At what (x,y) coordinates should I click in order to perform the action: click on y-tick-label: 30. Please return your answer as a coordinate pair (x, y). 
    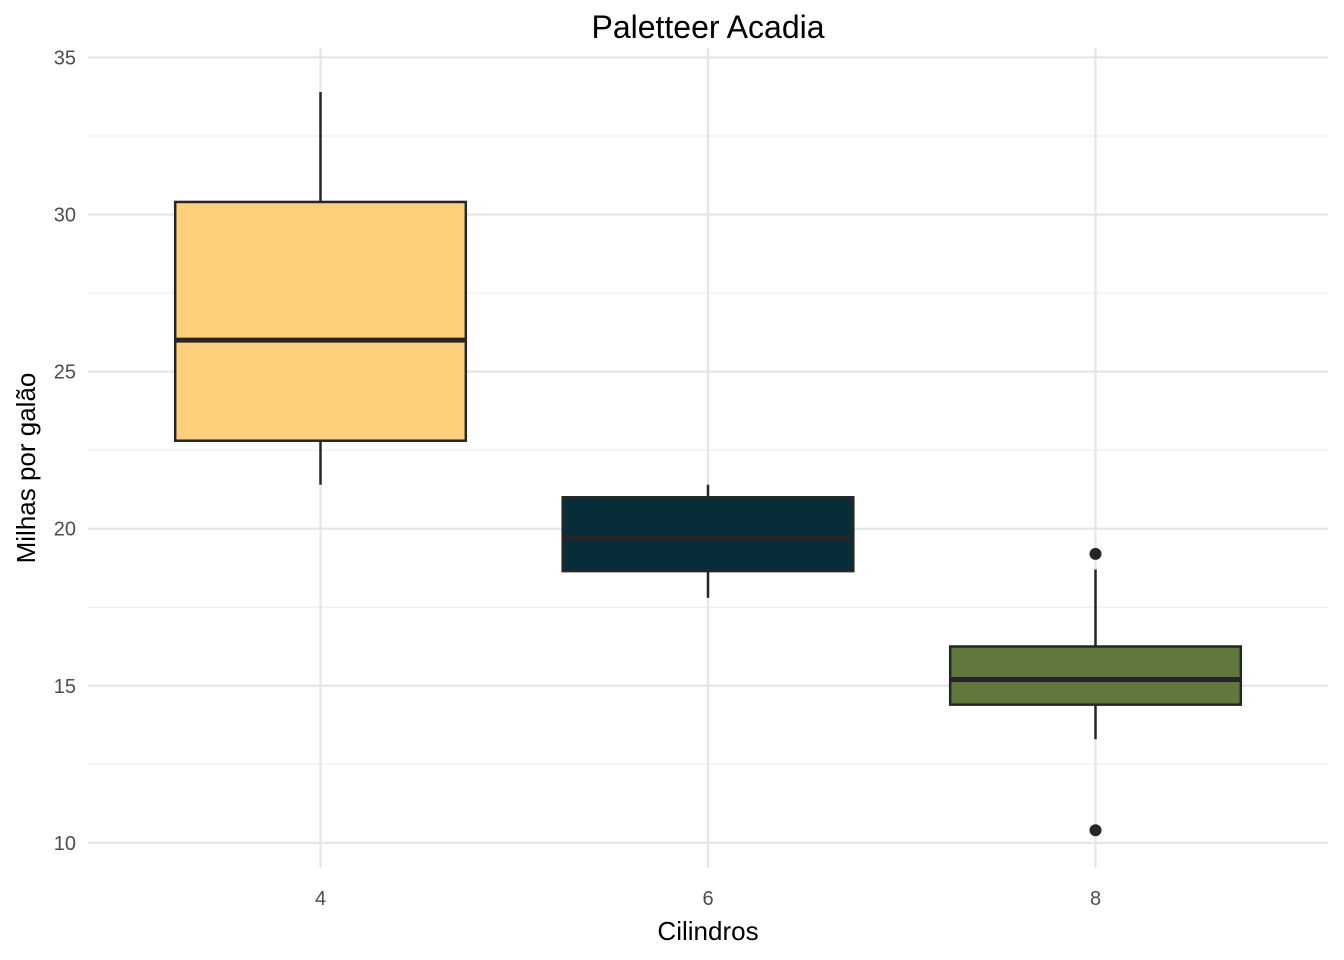
    Looking at the image, I should click on (65, 216).